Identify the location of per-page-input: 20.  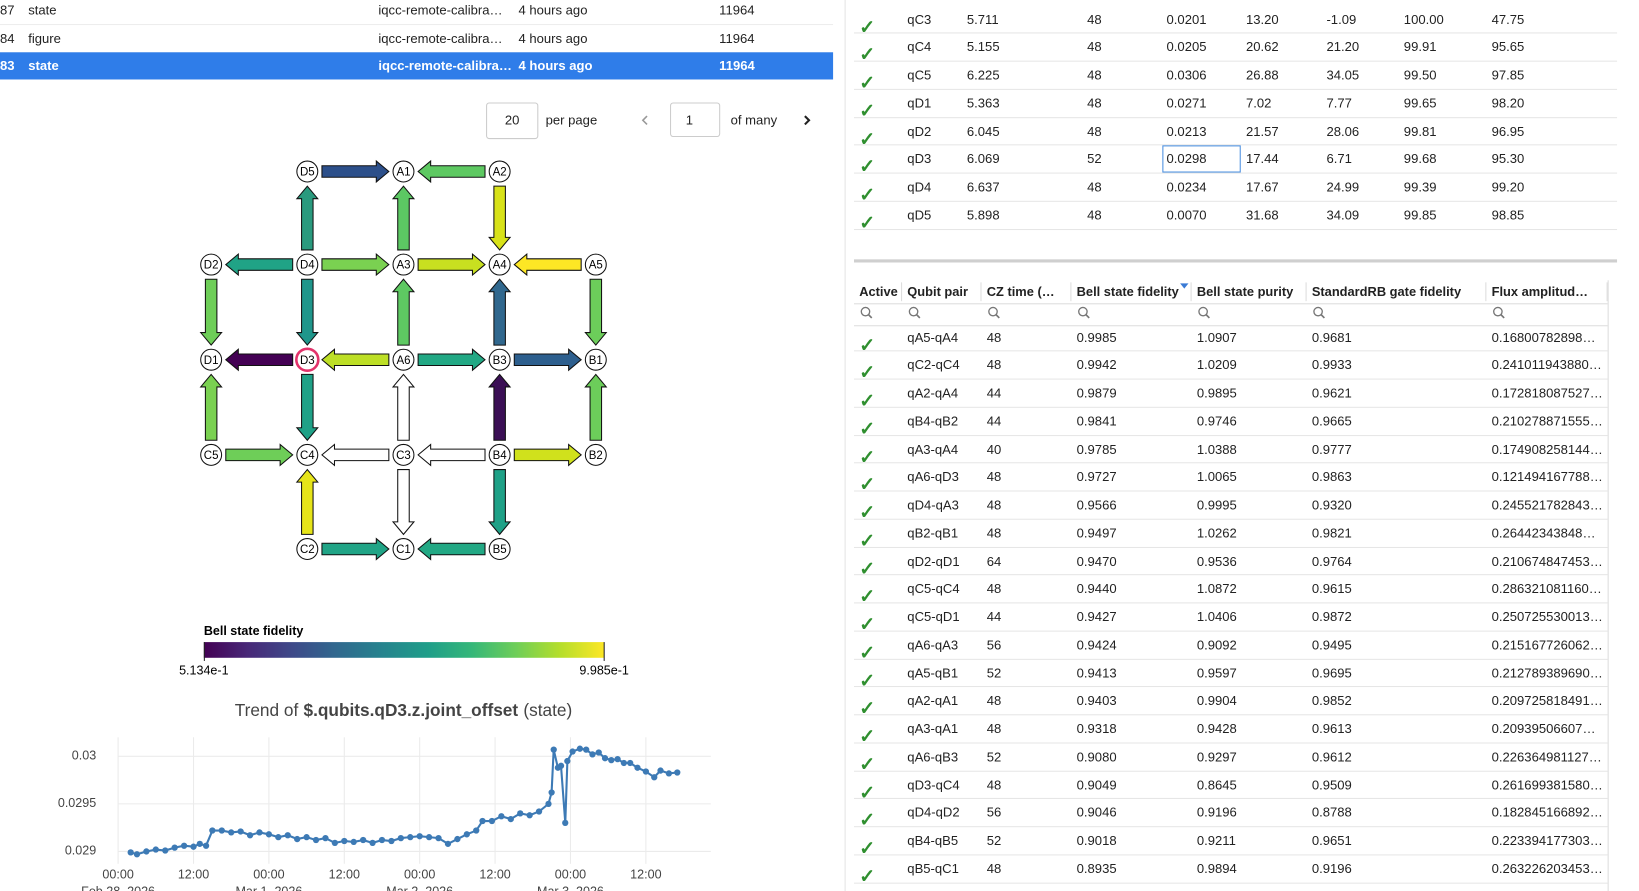
(512, 121).